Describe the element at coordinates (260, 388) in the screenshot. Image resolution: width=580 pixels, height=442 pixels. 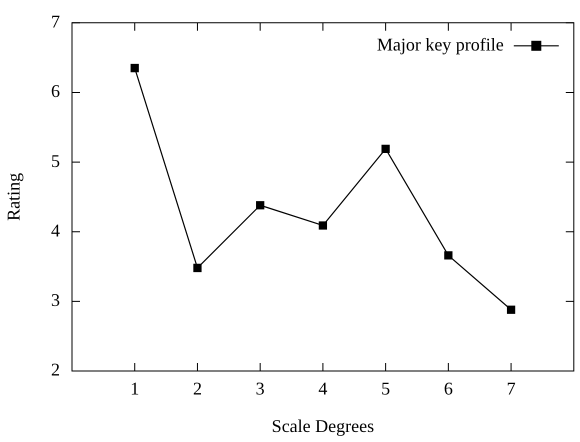
I see `x-tick-label: 3` at that location.